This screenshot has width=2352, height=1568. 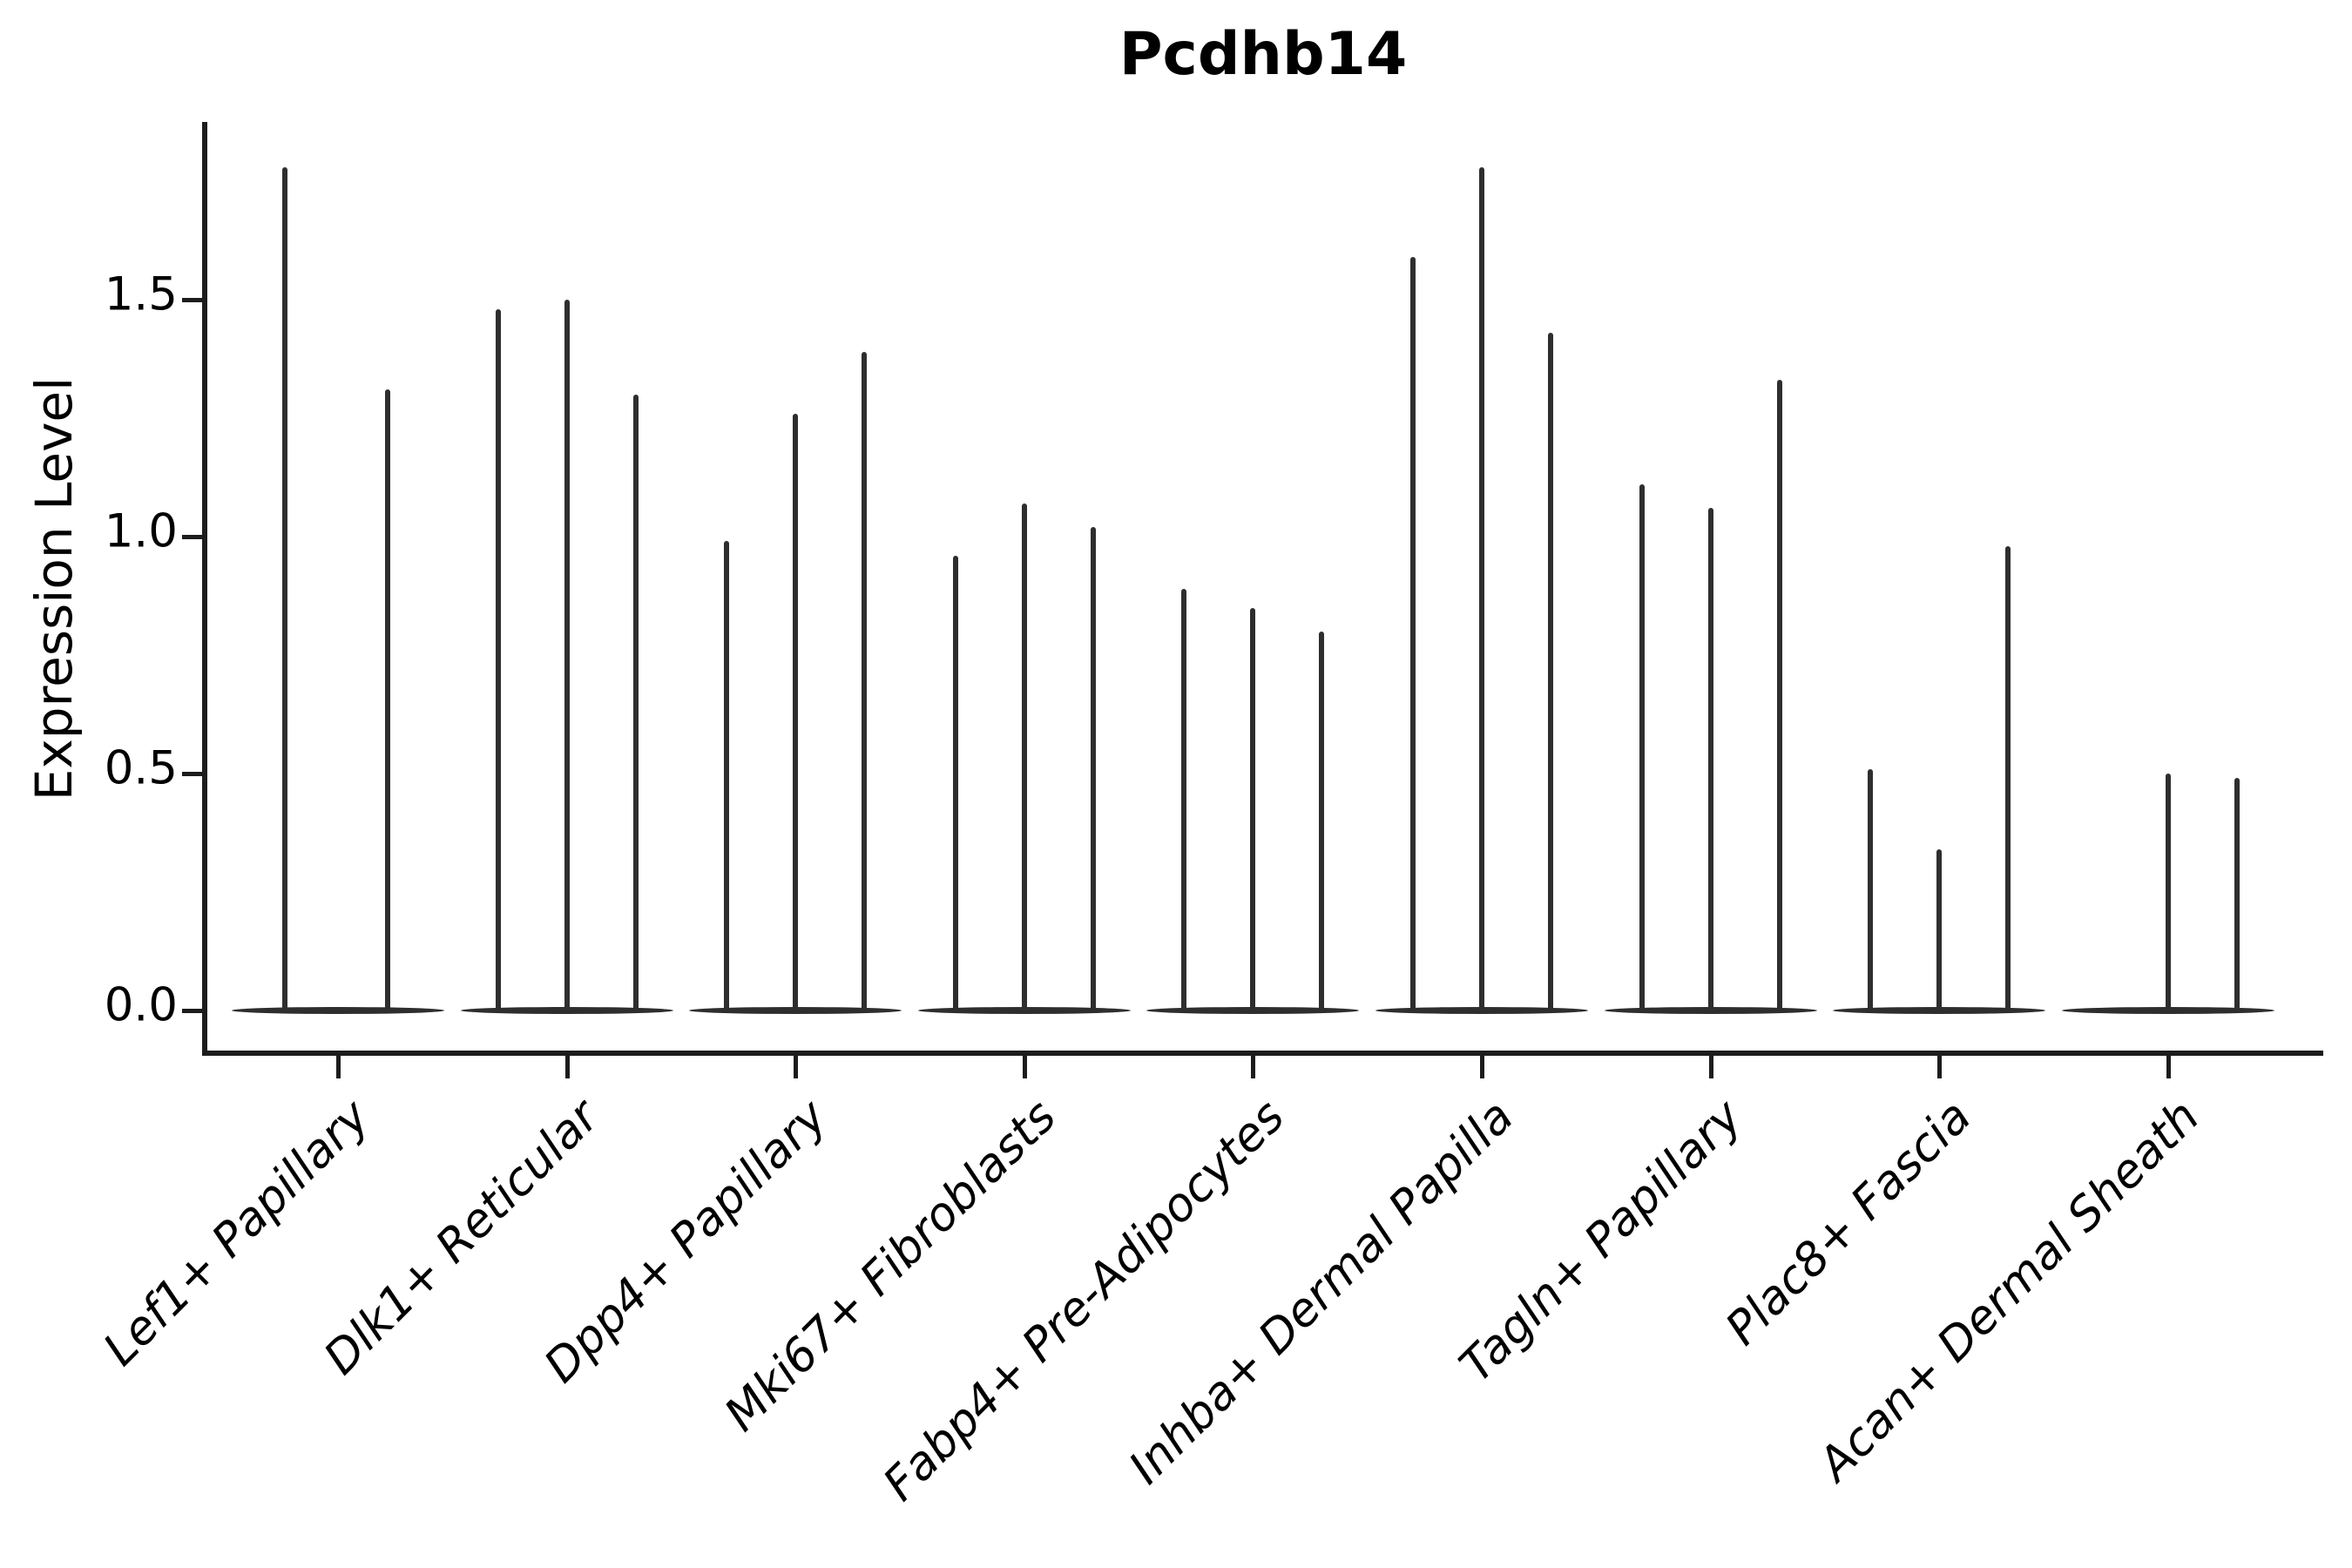 What do you see at coordinates (1263, 54) in the screenshot?
I see `plot-title: Pcdhb14` at bounding box center [1263, 54].